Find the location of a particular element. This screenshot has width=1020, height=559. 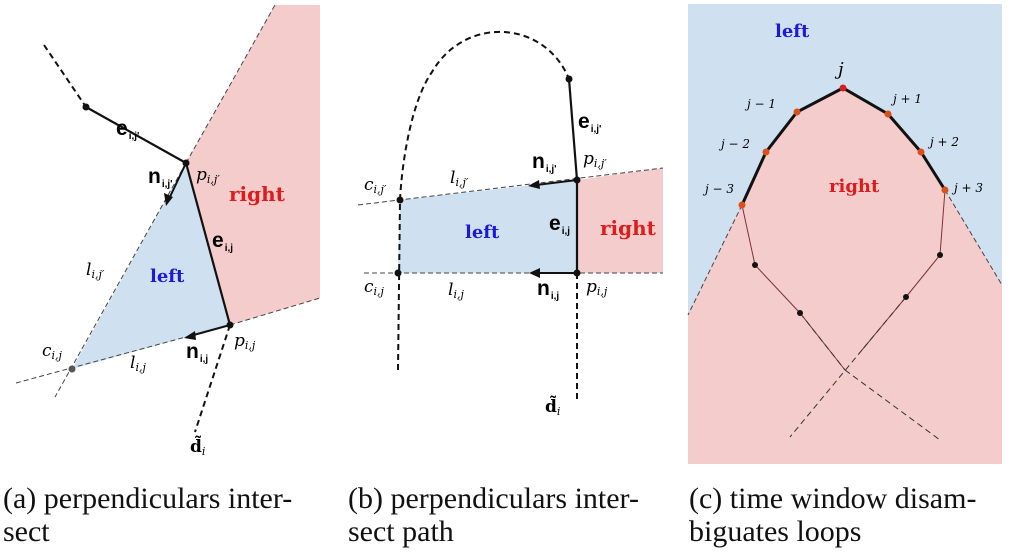

caption-b-line1: (b) perpendiculars inter- is located at coordinates (493, 498).